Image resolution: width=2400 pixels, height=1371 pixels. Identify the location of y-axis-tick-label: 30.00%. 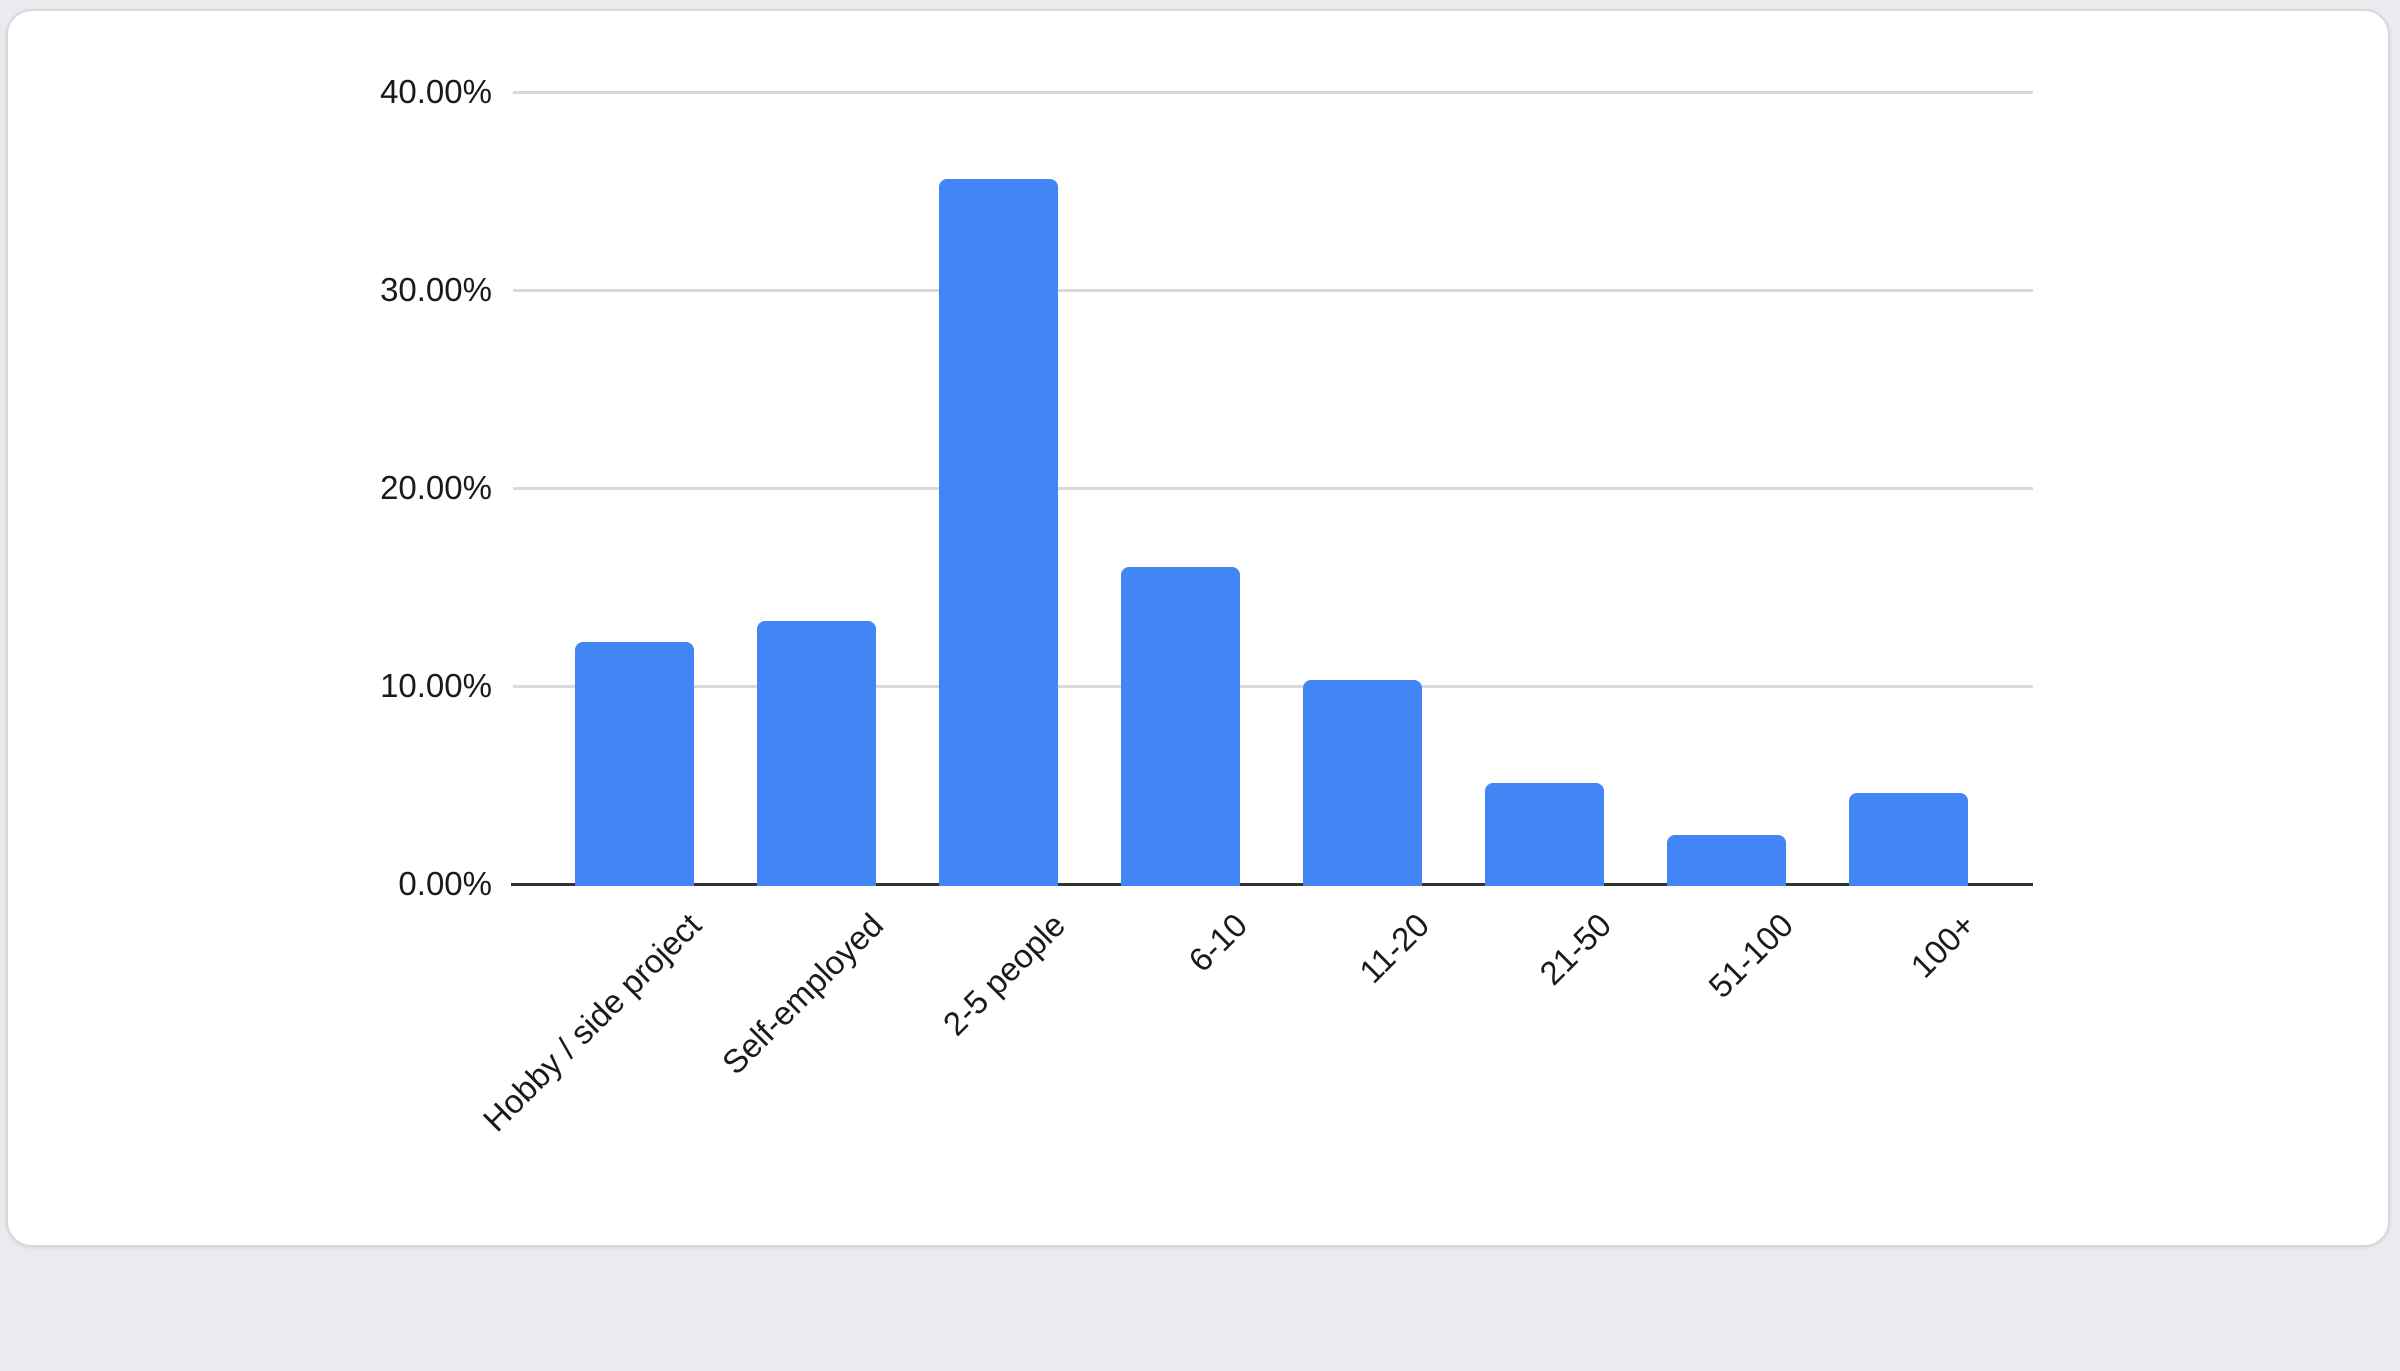
(436, 289).